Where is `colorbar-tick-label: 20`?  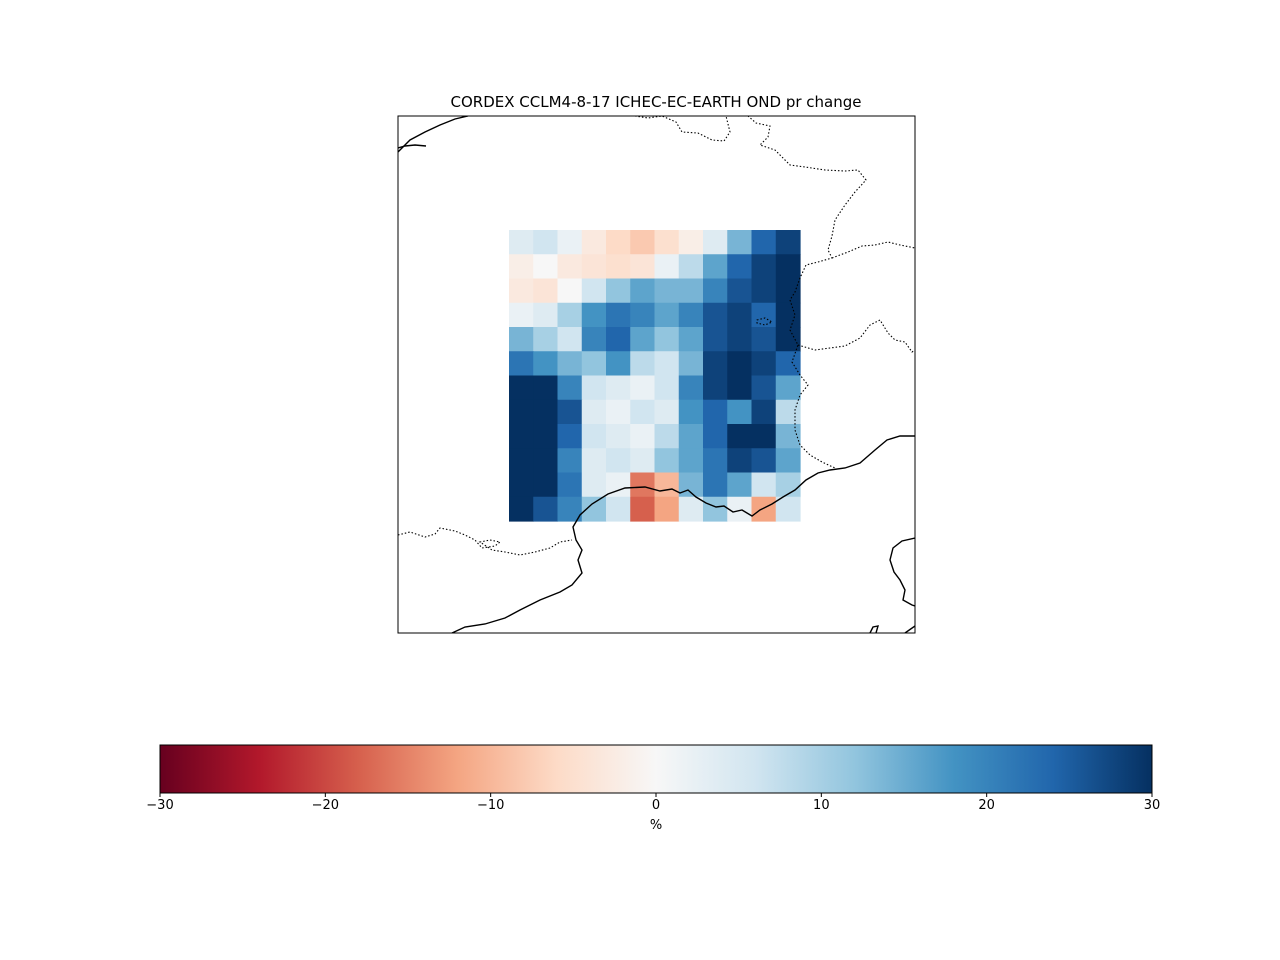
colorbar-tick-label: 20 is located at coordinates (986, 805).